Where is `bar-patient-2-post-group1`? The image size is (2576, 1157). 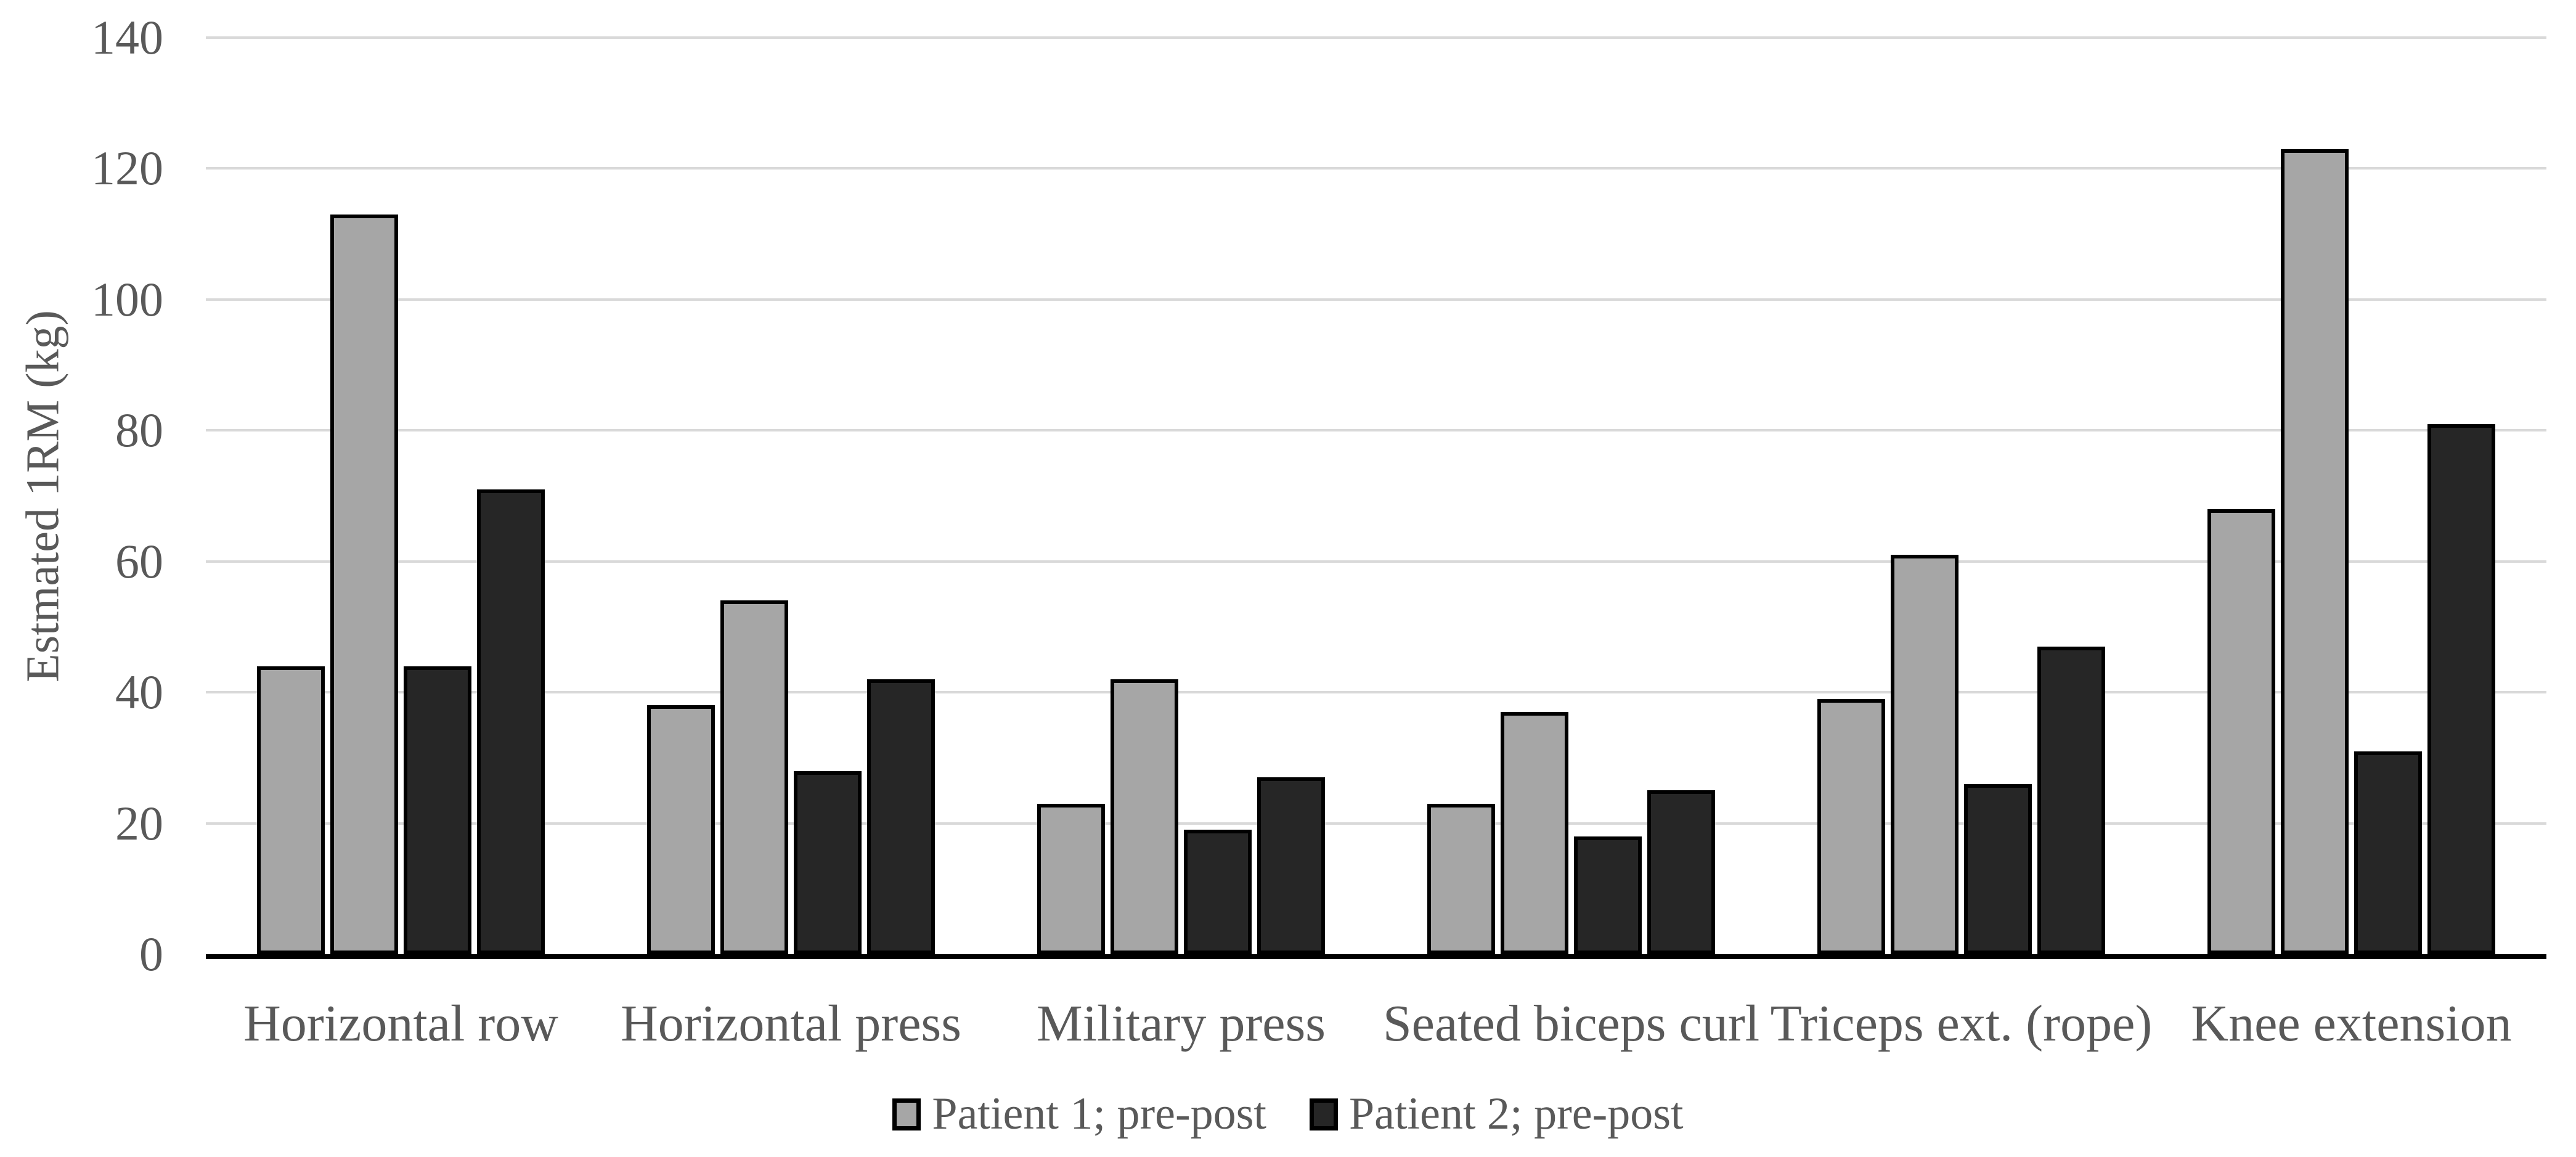 bar-patient-2-post-group1 is located at coordinates (511, 721).